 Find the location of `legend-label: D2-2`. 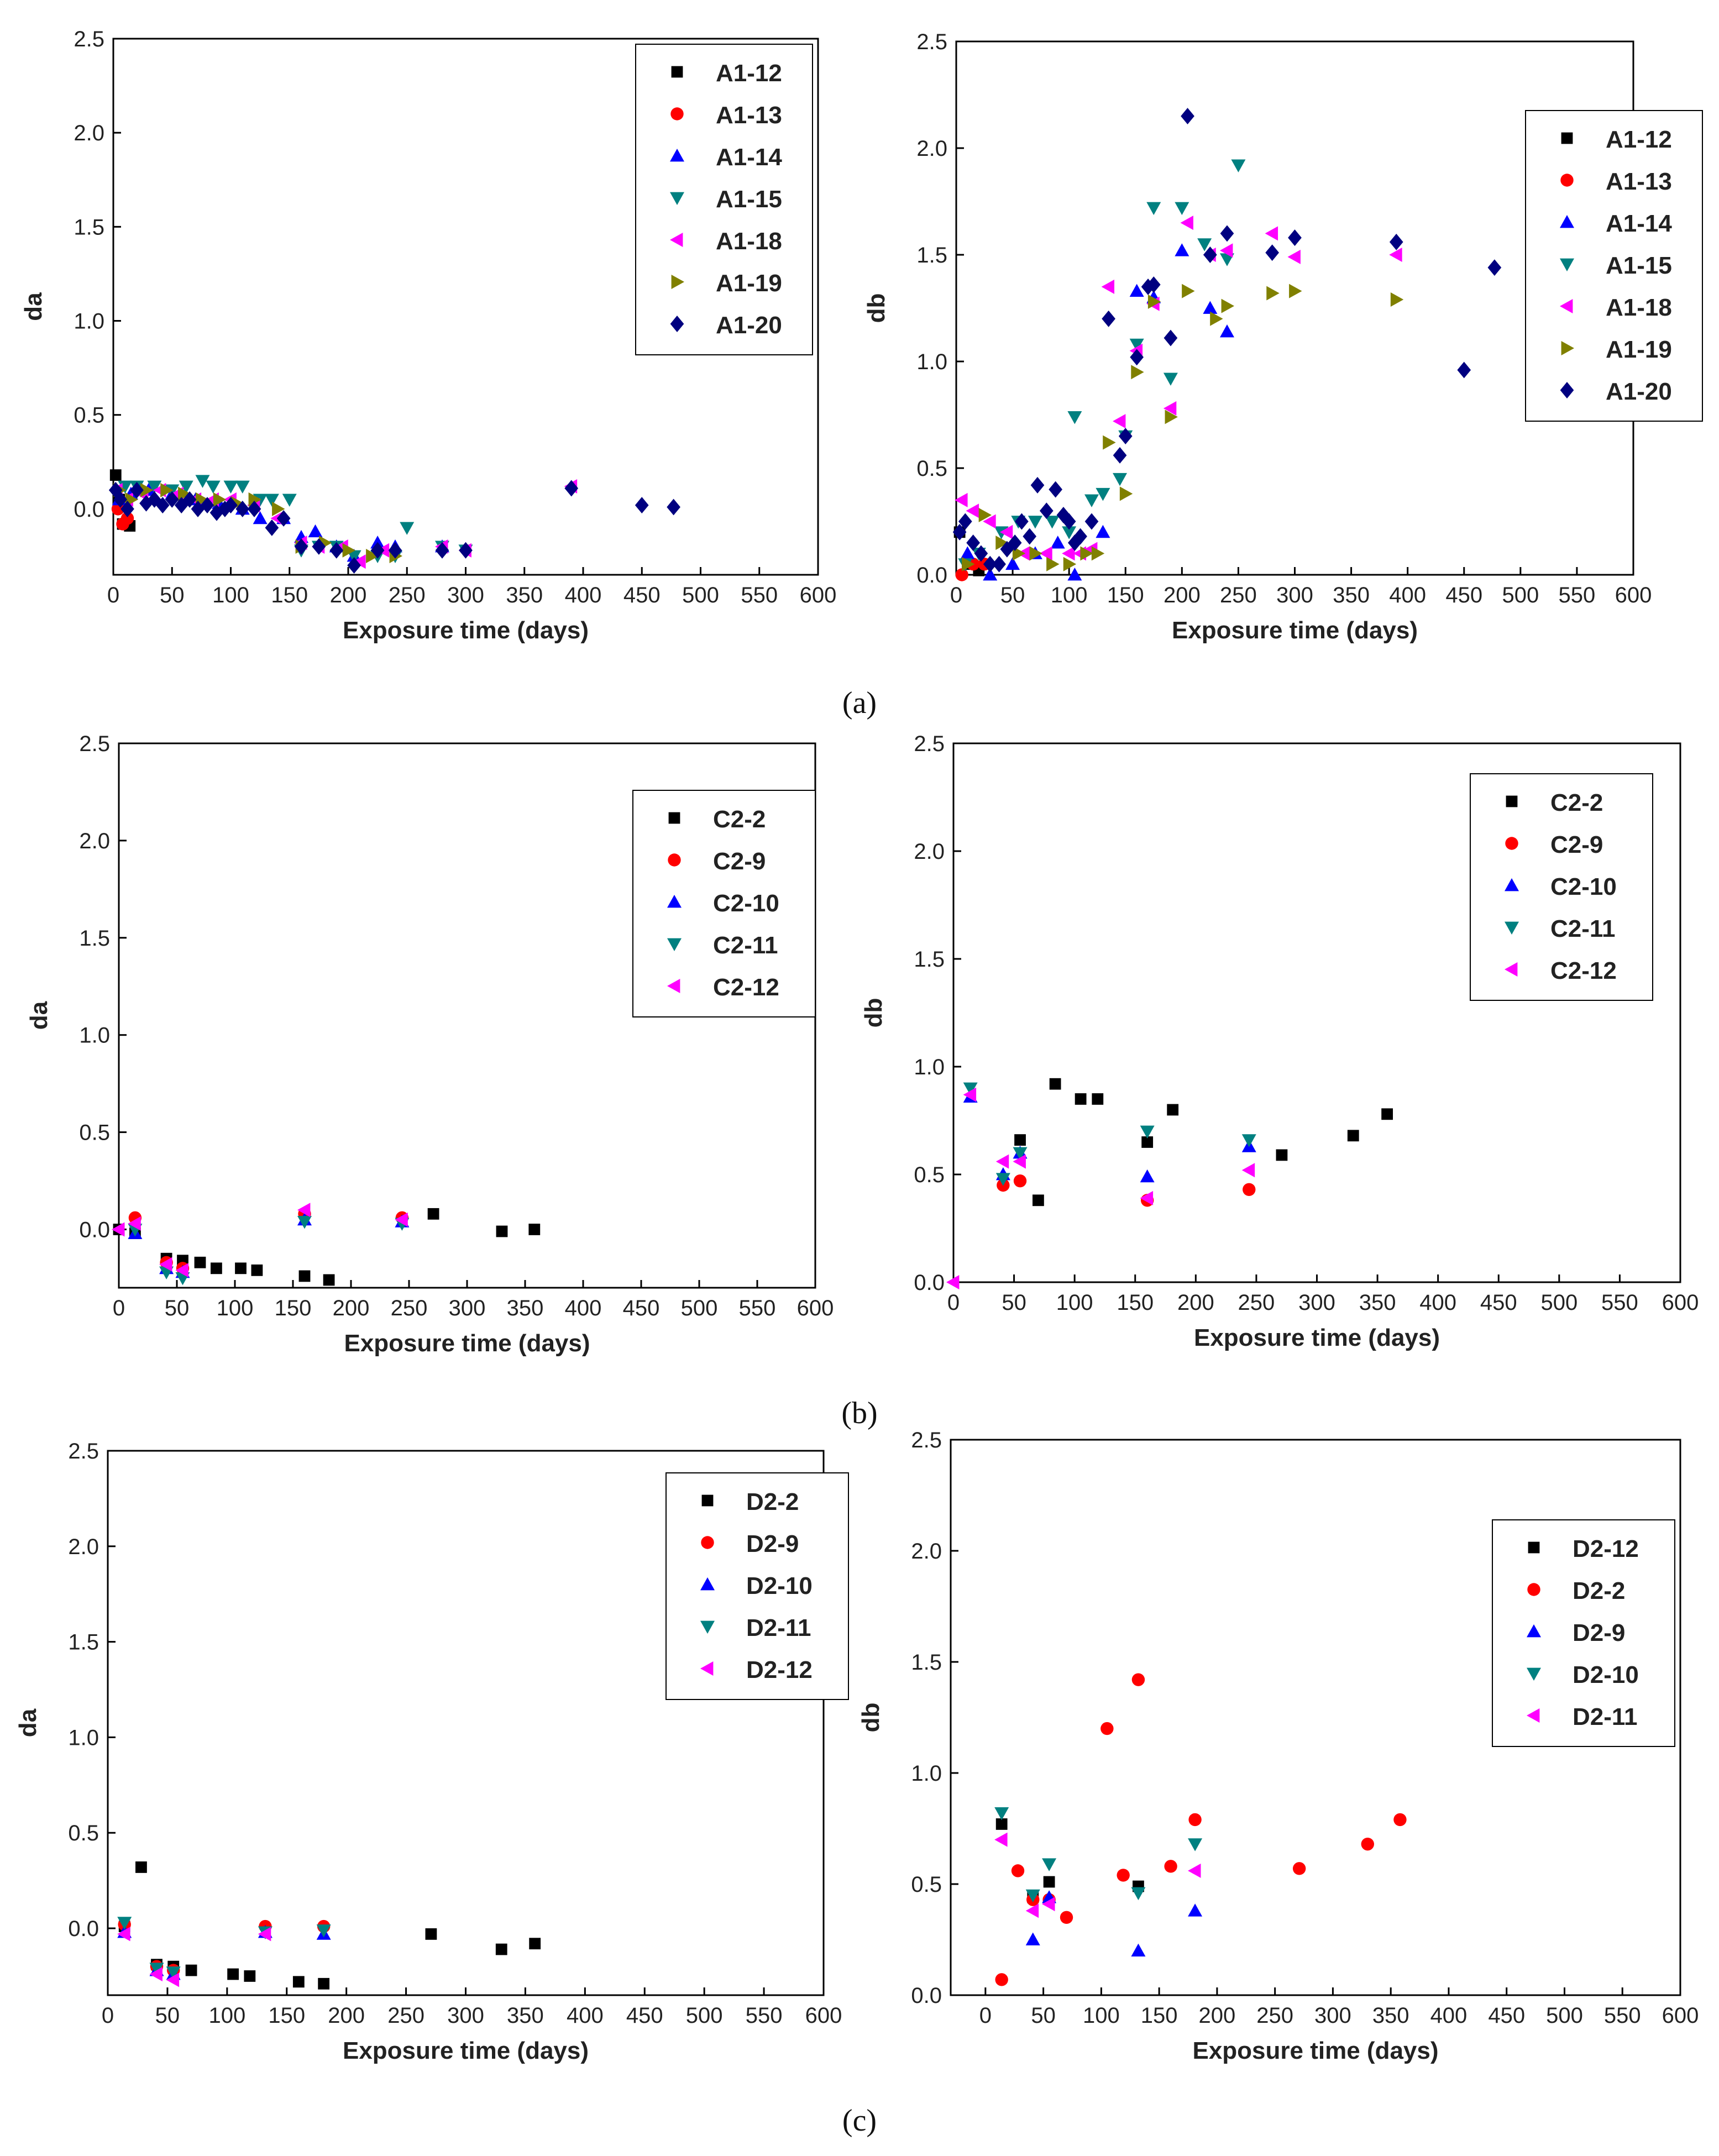

legend-label: D2-2 is located at coordinates (773, 1501).